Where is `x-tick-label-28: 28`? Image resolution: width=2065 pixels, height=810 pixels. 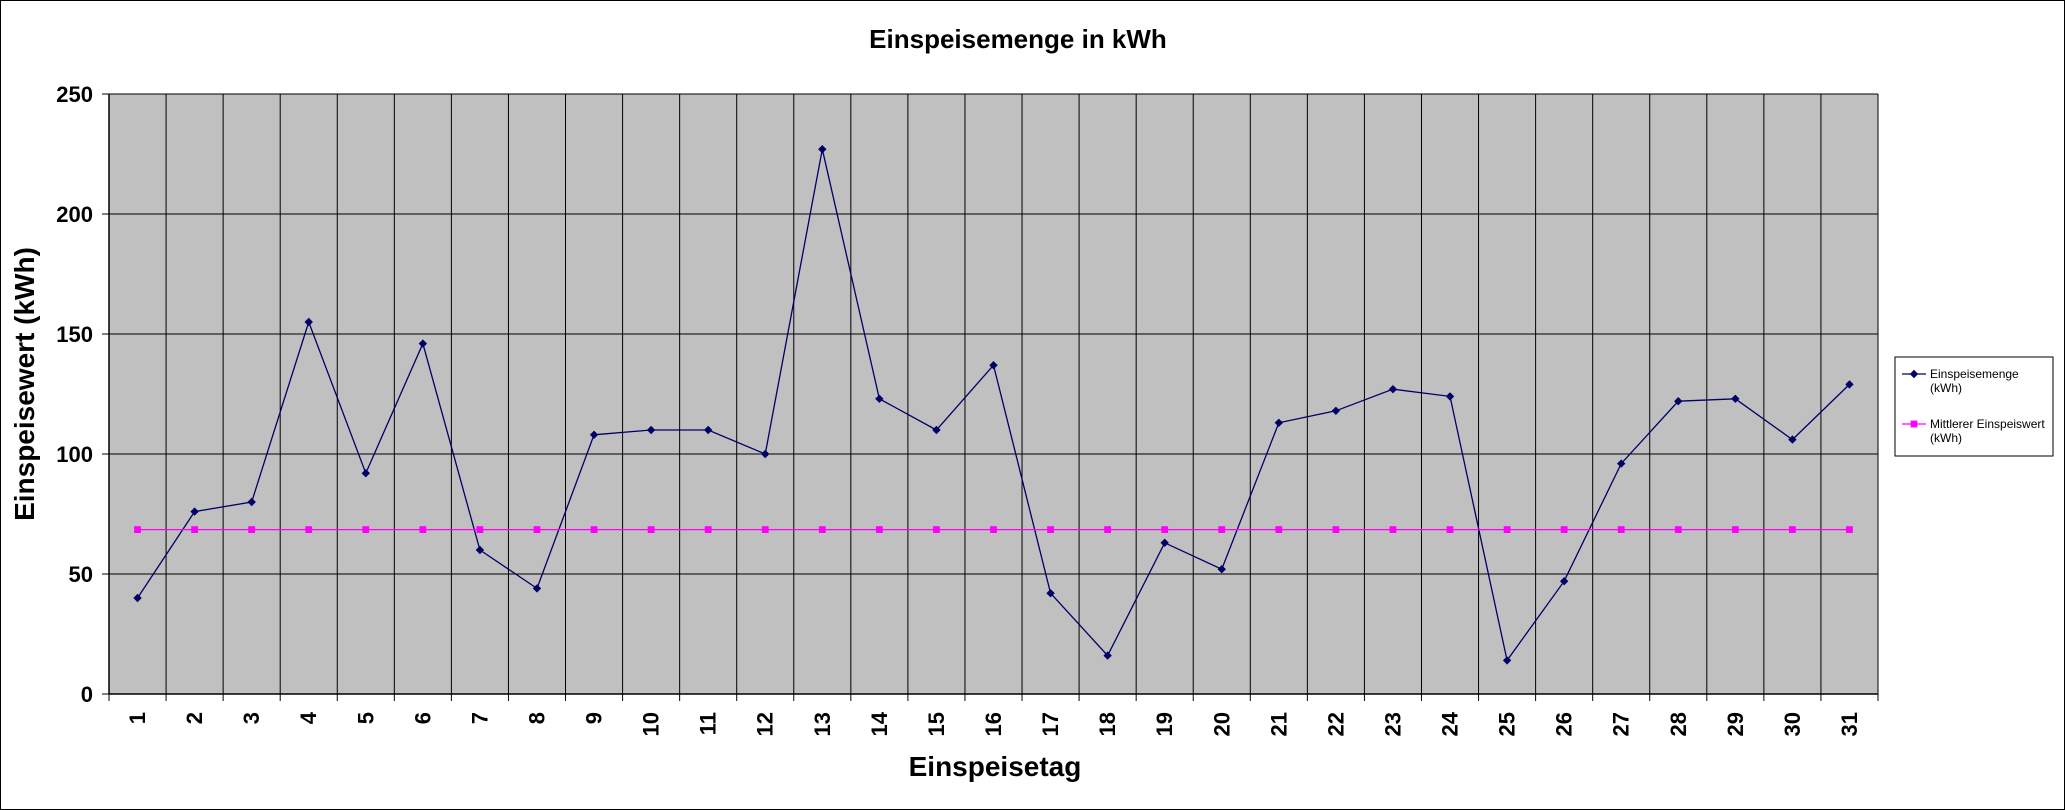
x-tick-label-28: 28 is located at coordinates (1678, 724).